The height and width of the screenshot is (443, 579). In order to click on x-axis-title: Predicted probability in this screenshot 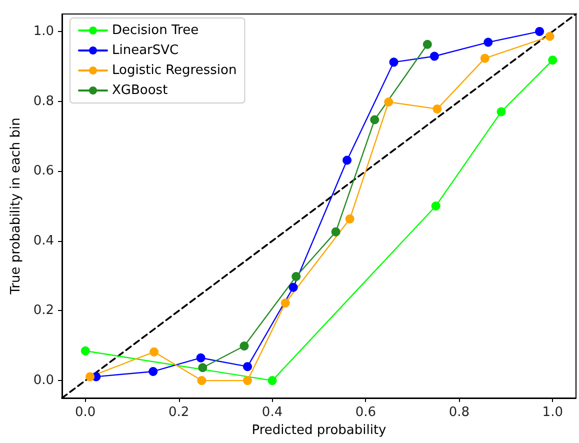, I will do `click(319, 430)`.